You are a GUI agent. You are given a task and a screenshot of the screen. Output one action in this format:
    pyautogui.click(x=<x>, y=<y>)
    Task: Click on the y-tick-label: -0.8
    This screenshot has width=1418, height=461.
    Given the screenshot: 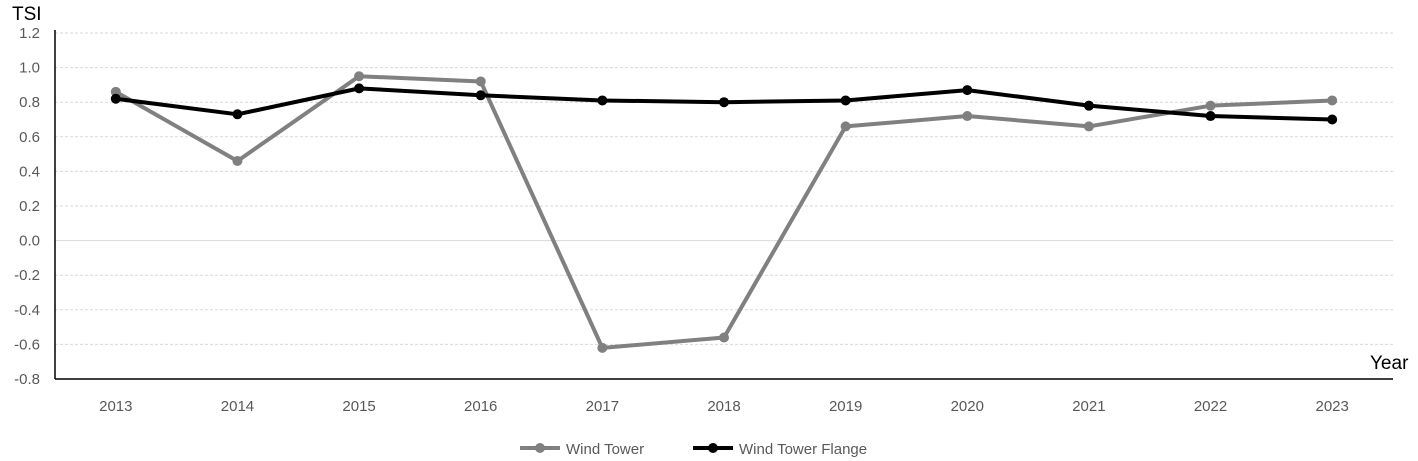 What is the action you would take?
    pyautogui.click(x=27, y=379)
    